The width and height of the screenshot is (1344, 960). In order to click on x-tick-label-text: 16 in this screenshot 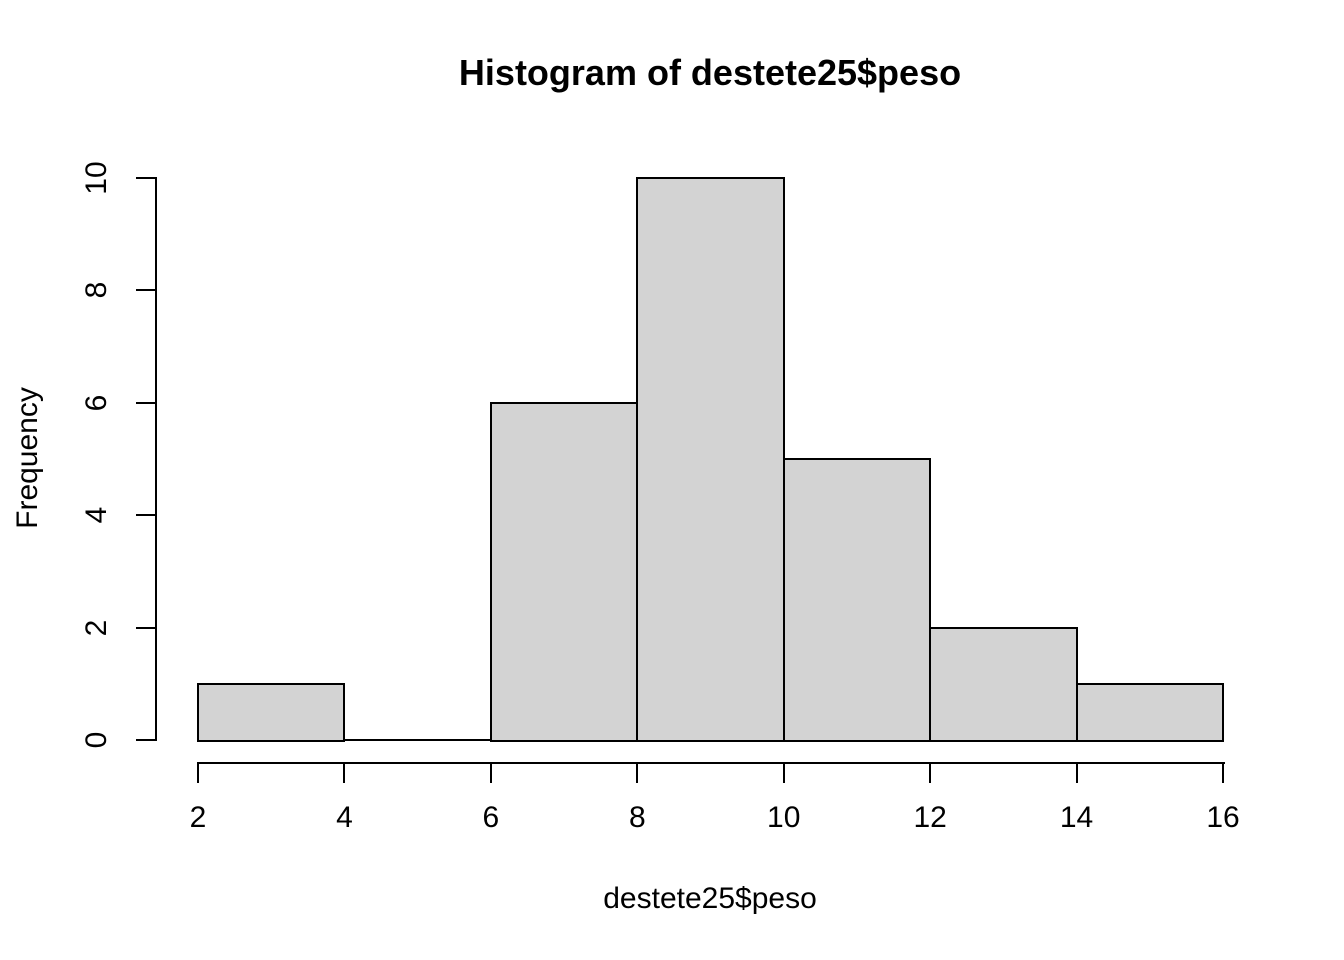, I will do `click(1223, 817)`.